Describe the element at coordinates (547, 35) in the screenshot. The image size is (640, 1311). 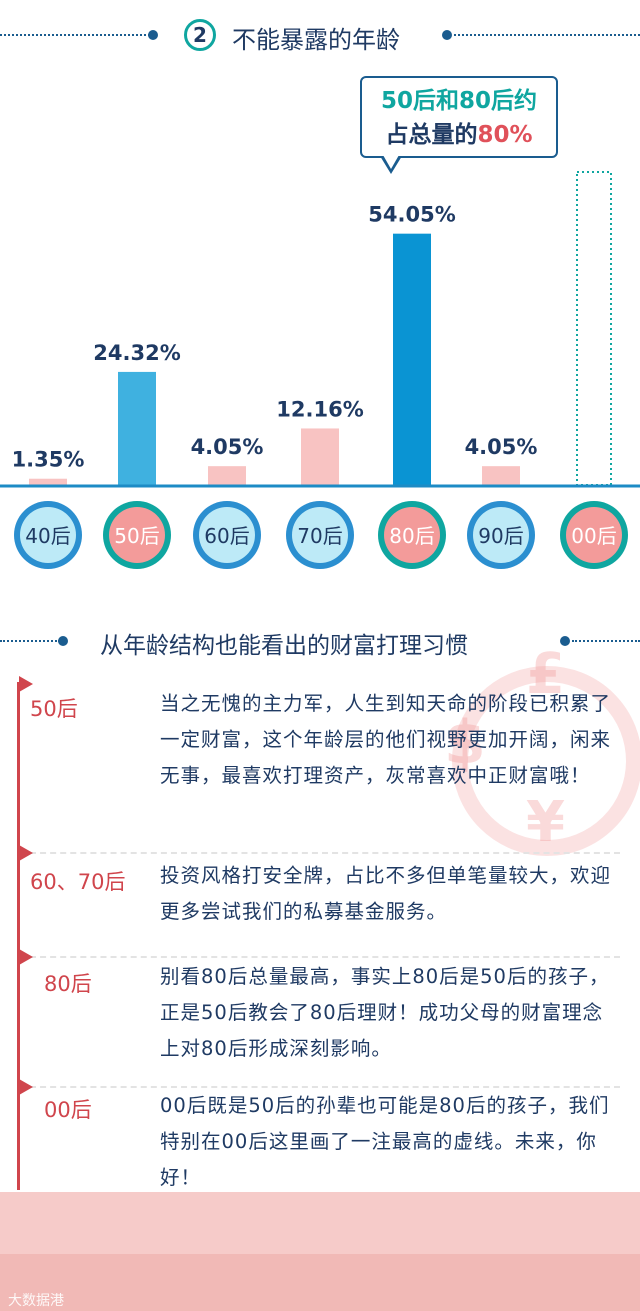
I see `title-dotted-line-right` at that location.